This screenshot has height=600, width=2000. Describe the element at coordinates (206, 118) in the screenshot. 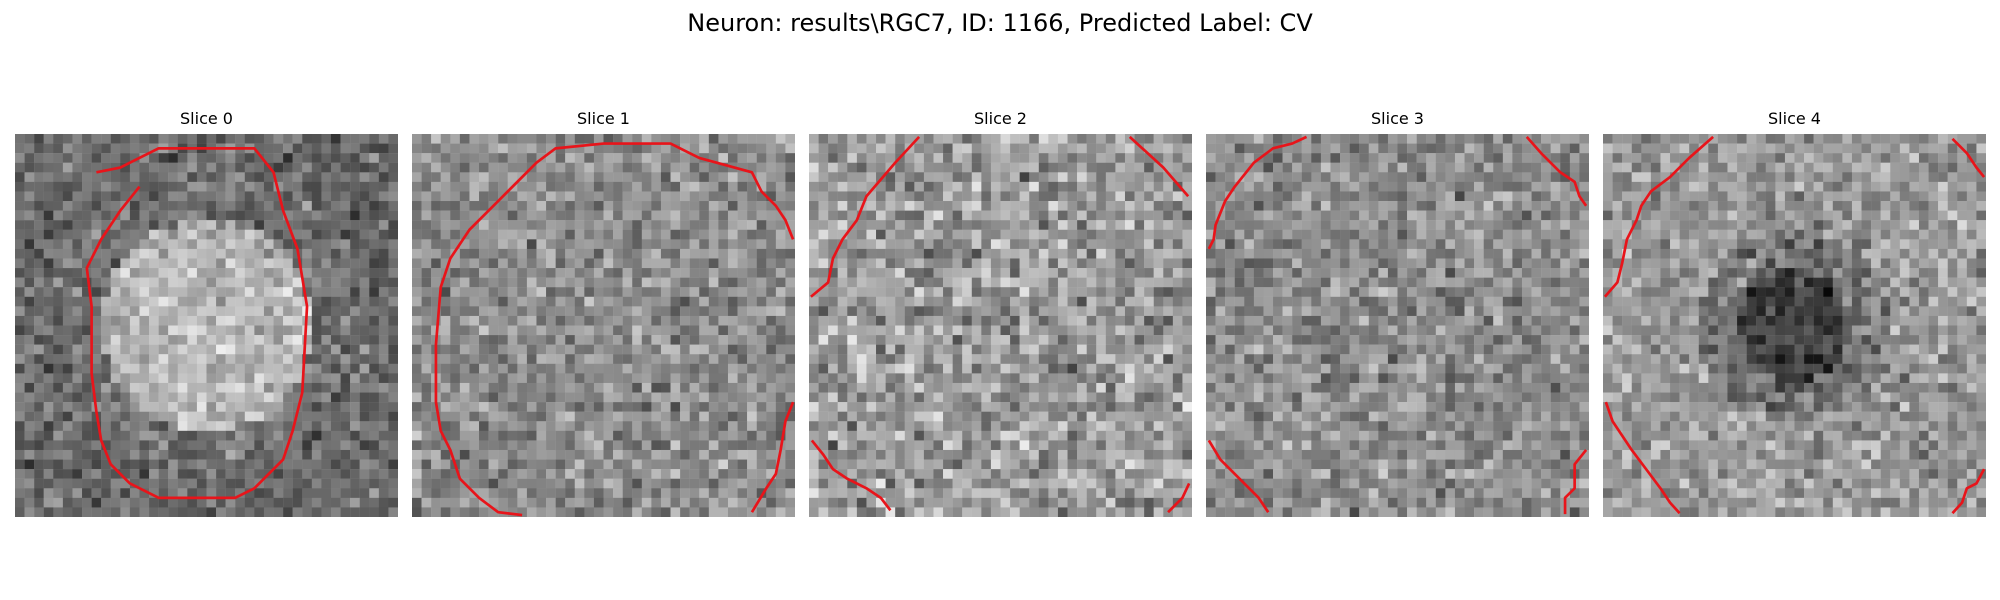

I see `slice-title-0: Slice 0` at that location.